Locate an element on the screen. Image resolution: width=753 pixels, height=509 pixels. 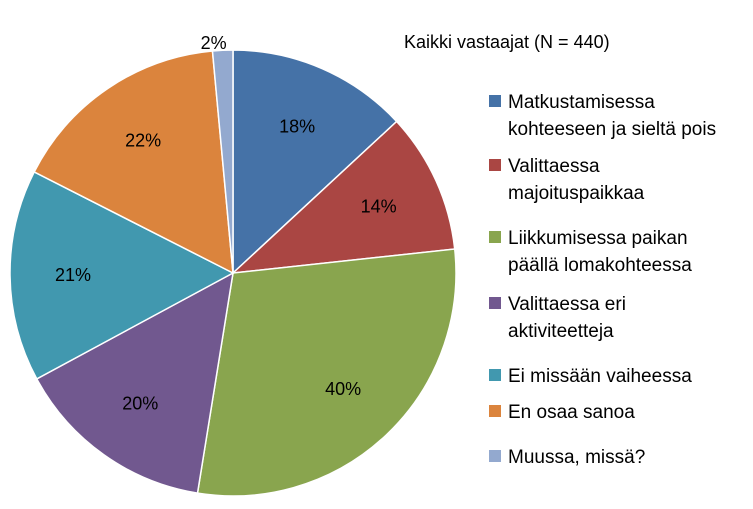
legend-label: Matkustamisessa is located at coordinates (581, 102).